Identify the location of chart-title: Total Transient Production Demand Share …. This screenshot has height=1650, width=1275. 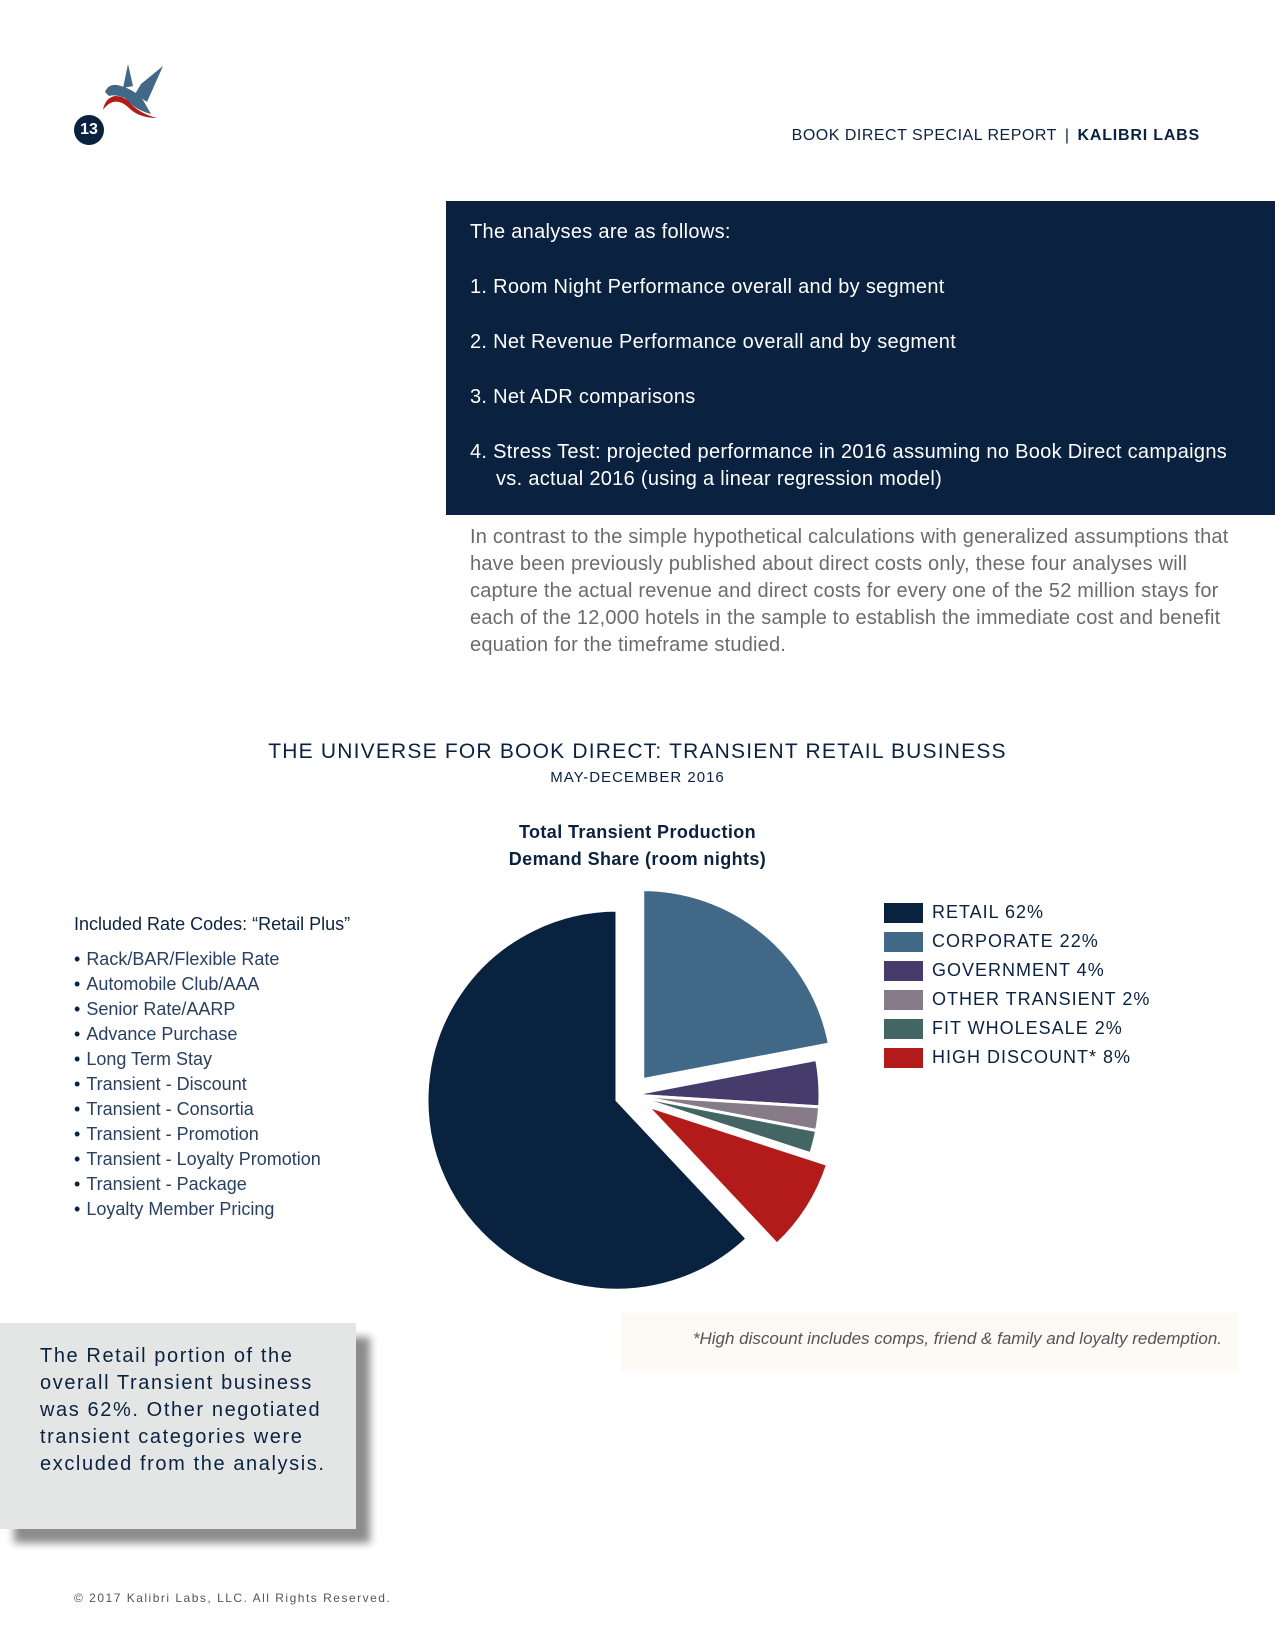
(637, 846).